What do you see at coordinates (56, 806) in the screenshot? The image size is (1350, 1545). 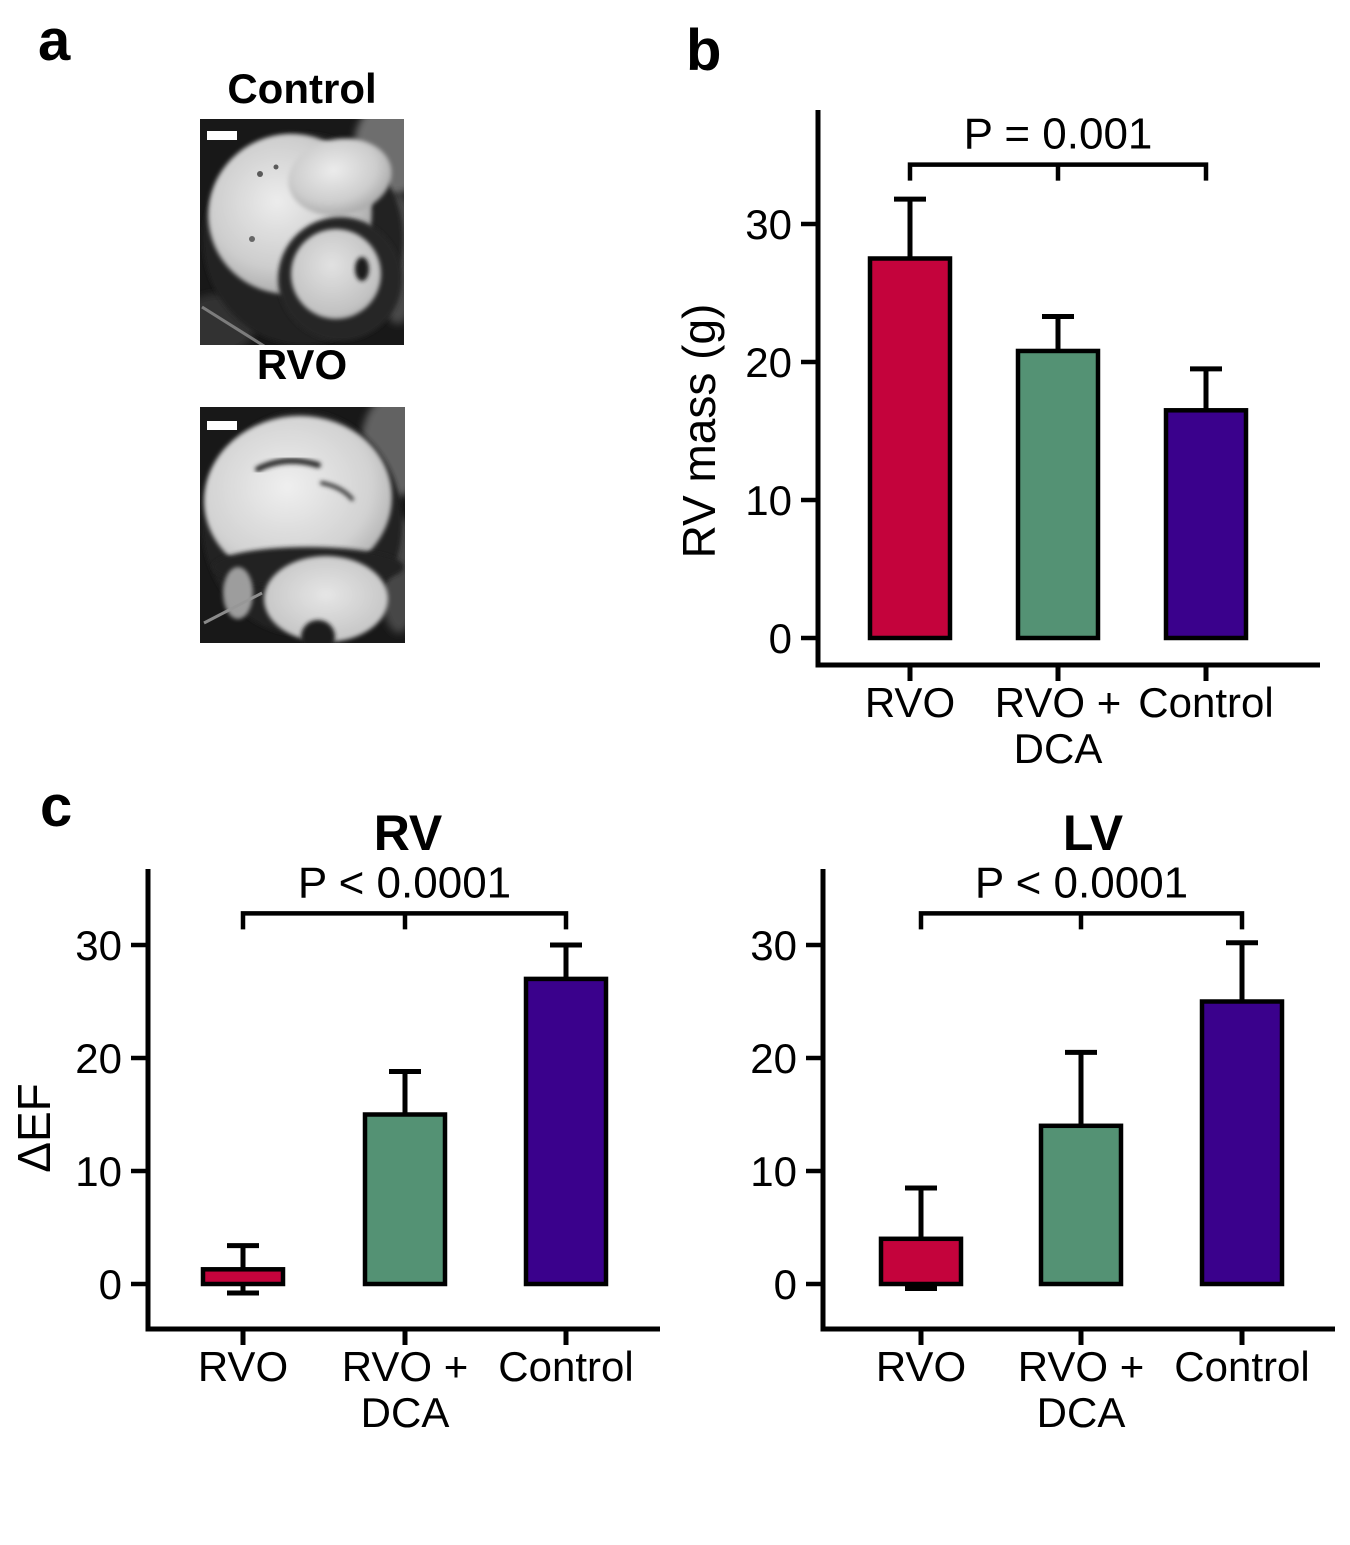 I see `panel-c-label: c` at bounding box center [56, 806].